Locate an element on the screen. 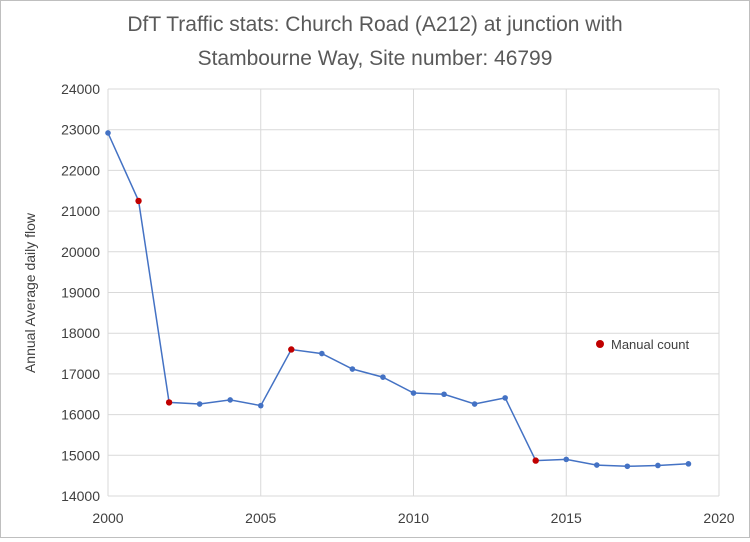 Image resolution: width=750 pixels, height=542 pixels. chart-title-line-2: Stambourne Way, Site number: 46799 is located at coordinates (375, 58).